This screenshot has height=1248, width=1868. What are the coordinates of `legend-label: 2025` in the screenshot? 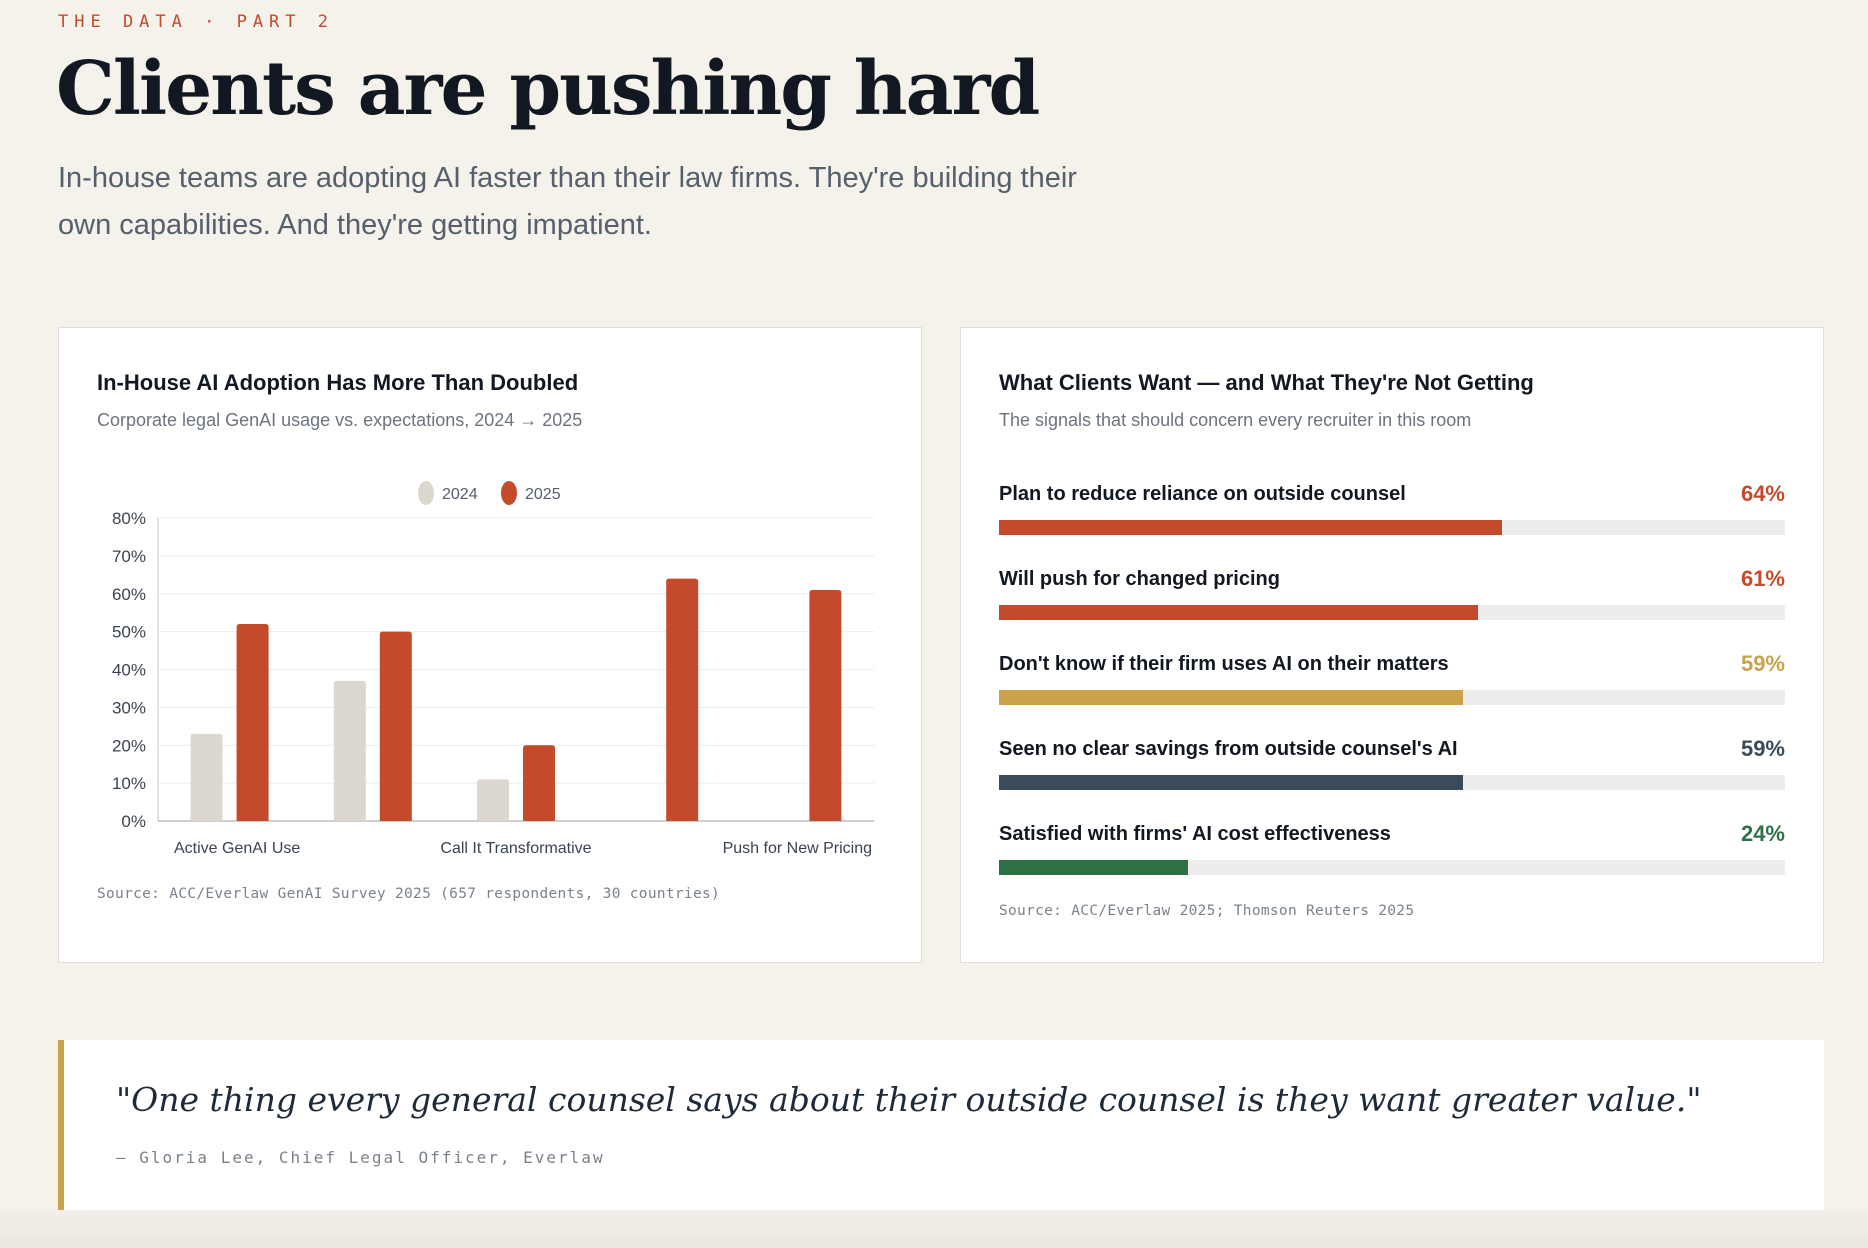 It's located at (543, 494).